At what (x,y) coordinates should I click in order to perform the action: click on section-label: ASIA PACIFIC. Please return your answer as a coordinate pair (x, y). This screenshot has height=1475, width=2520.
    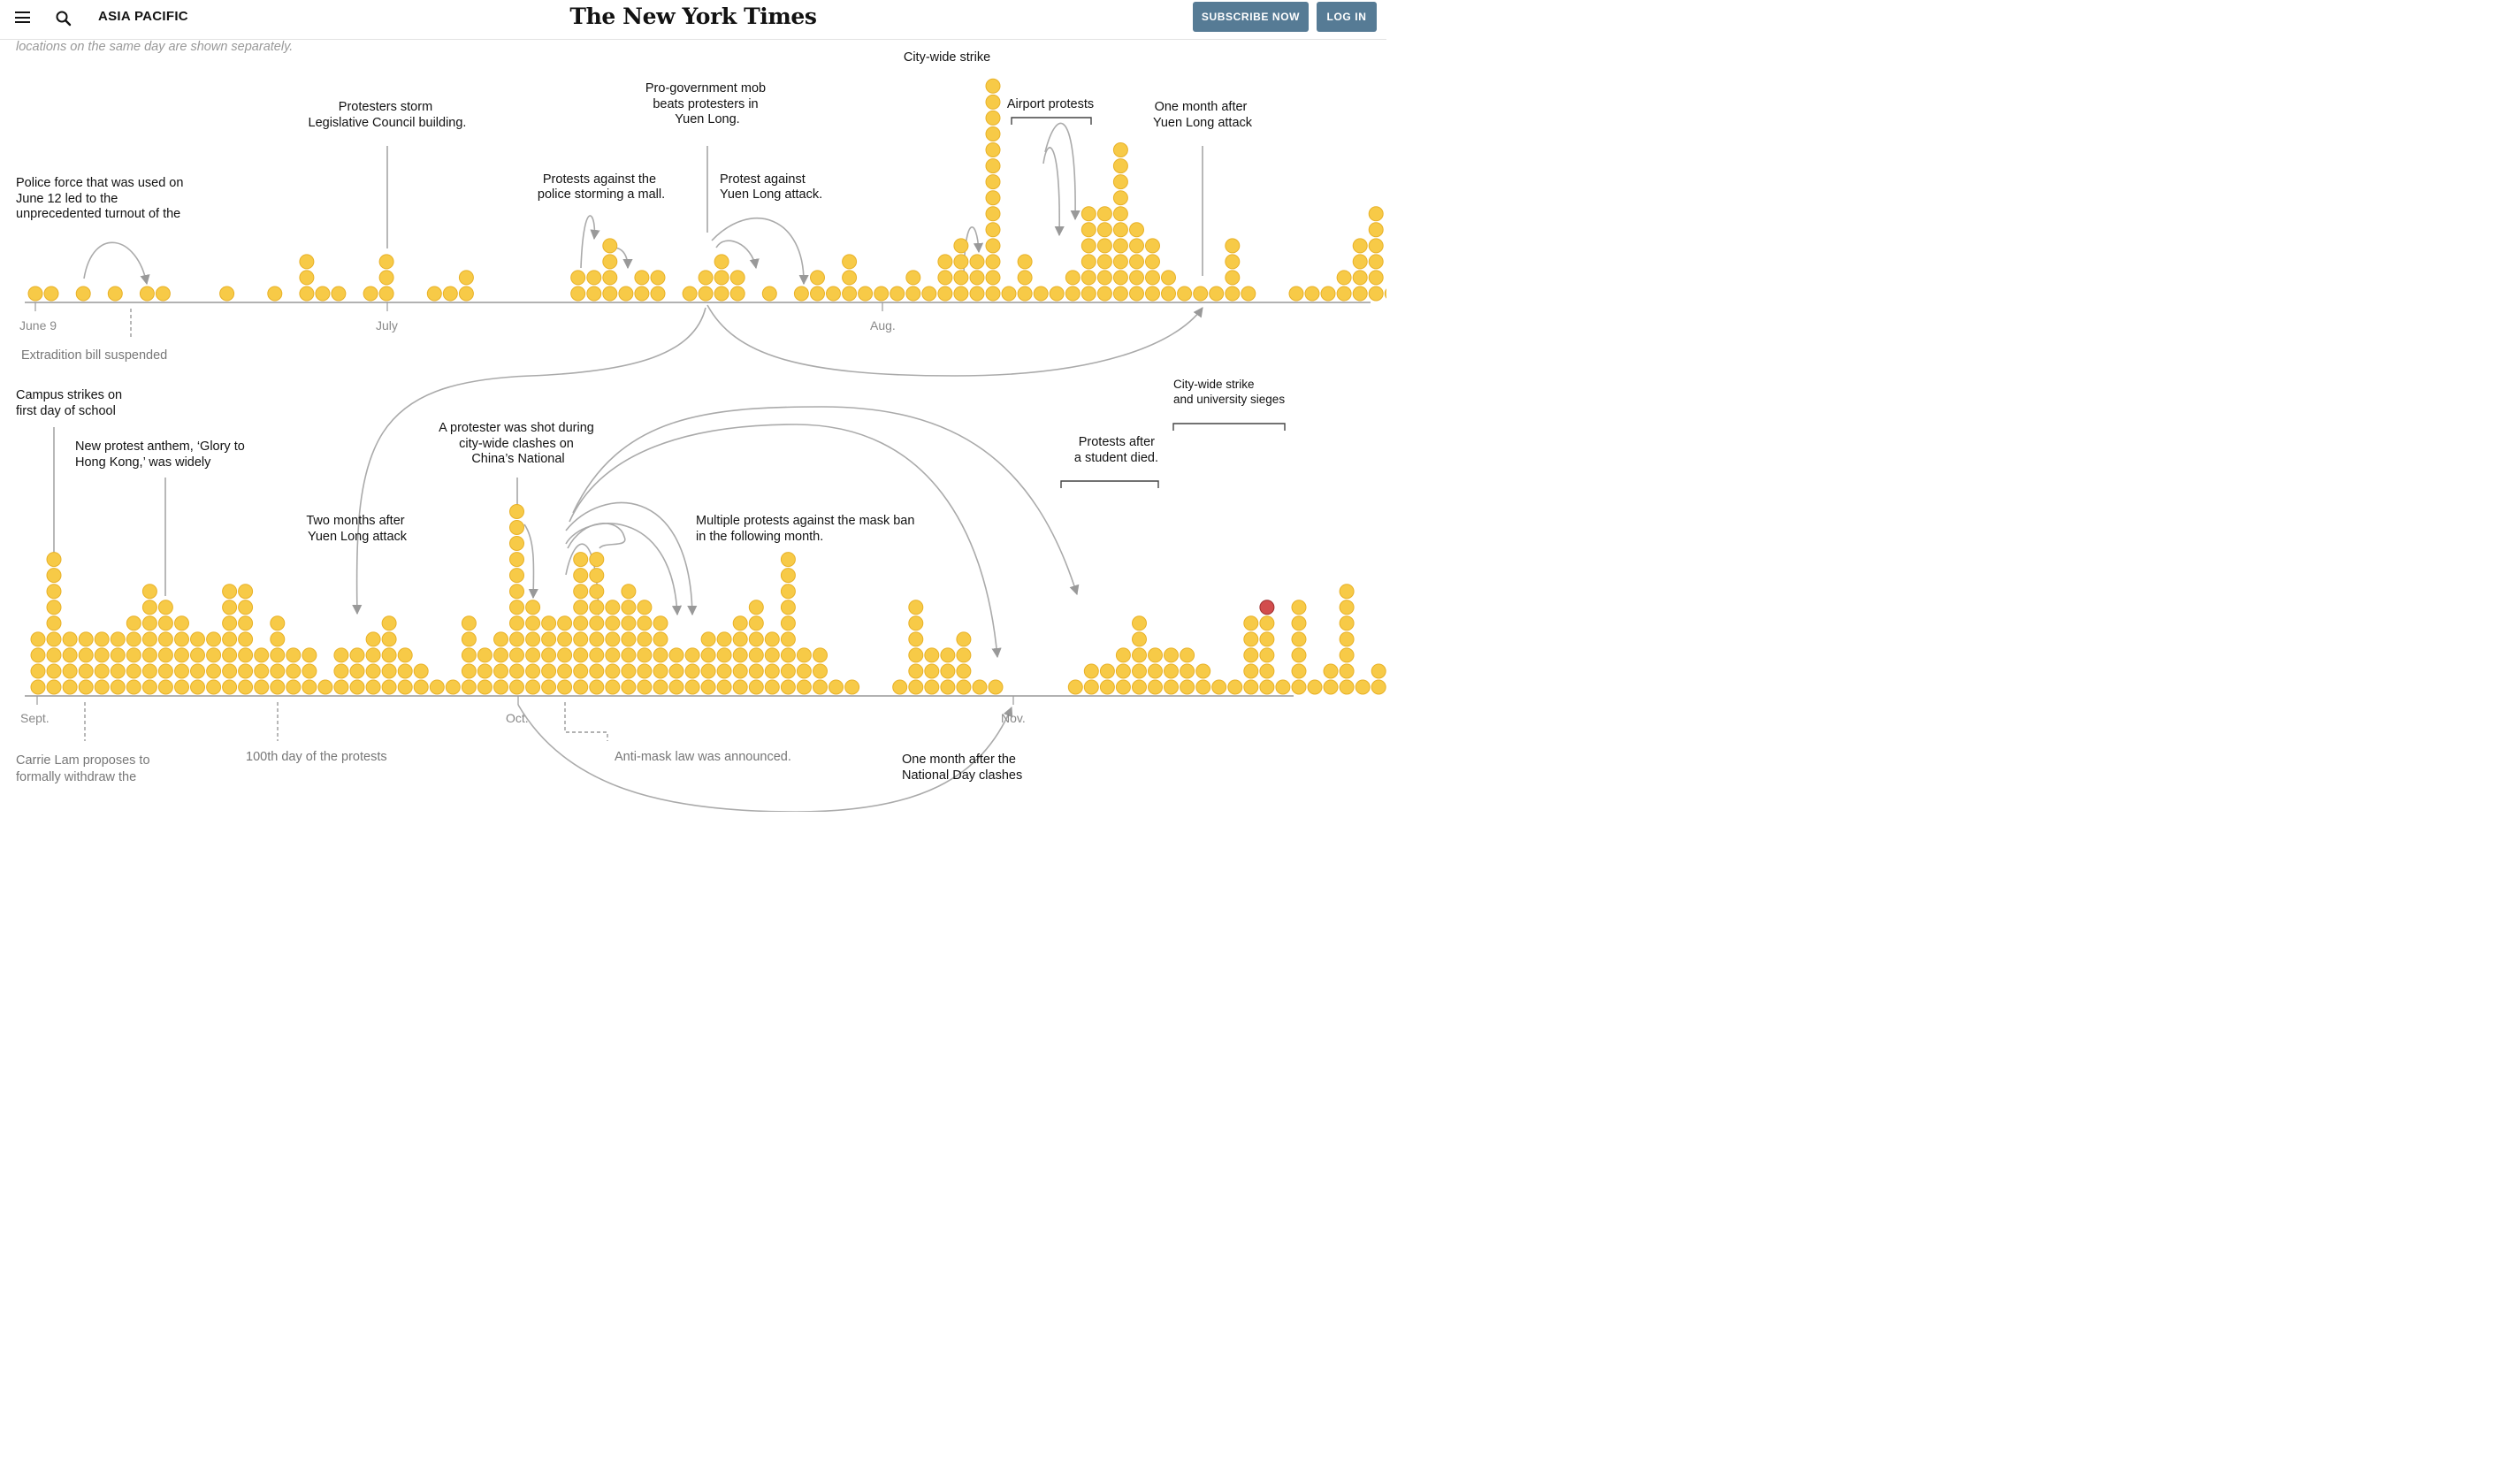
    Looking at the image, I should click on (143, 16).